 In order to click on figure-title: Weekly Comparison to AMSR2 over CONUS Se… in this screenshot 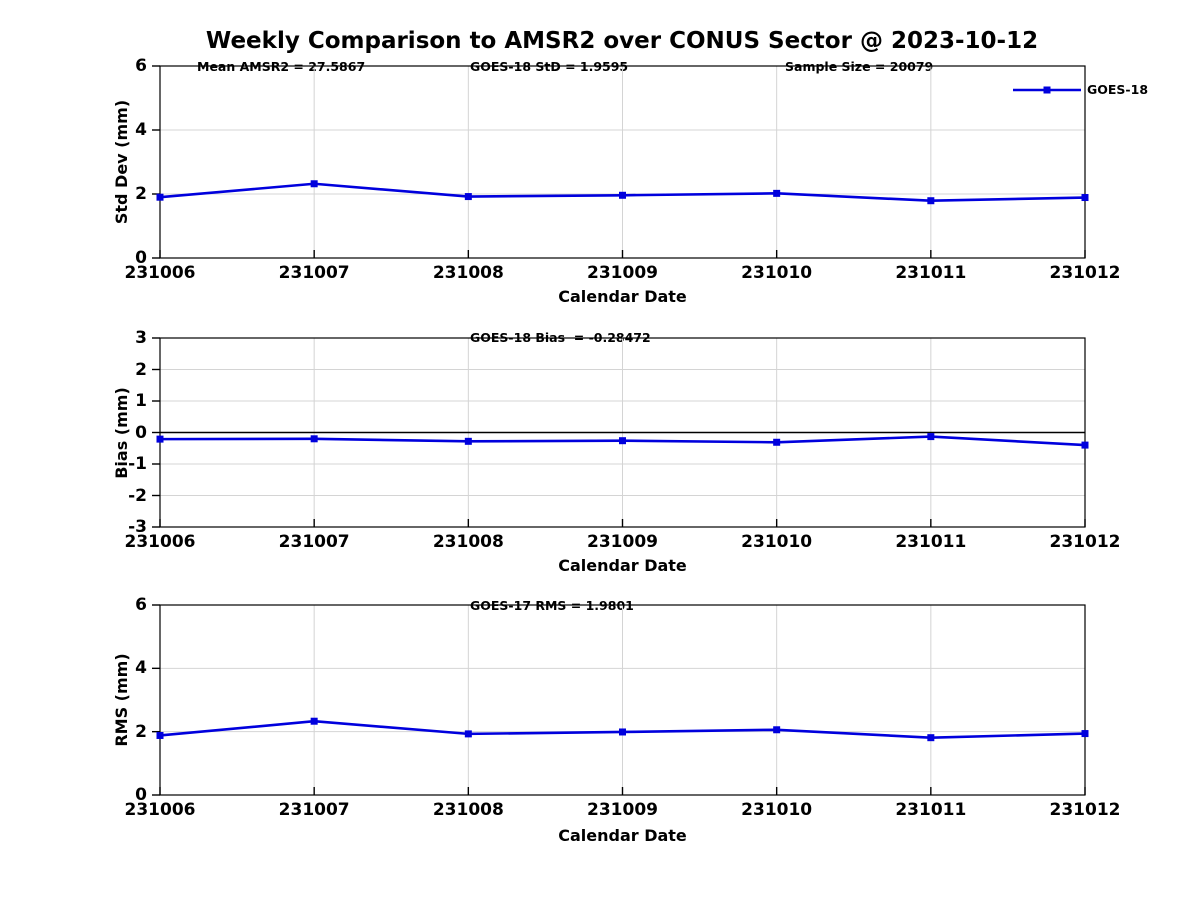, I will do `click(622, 41)`.